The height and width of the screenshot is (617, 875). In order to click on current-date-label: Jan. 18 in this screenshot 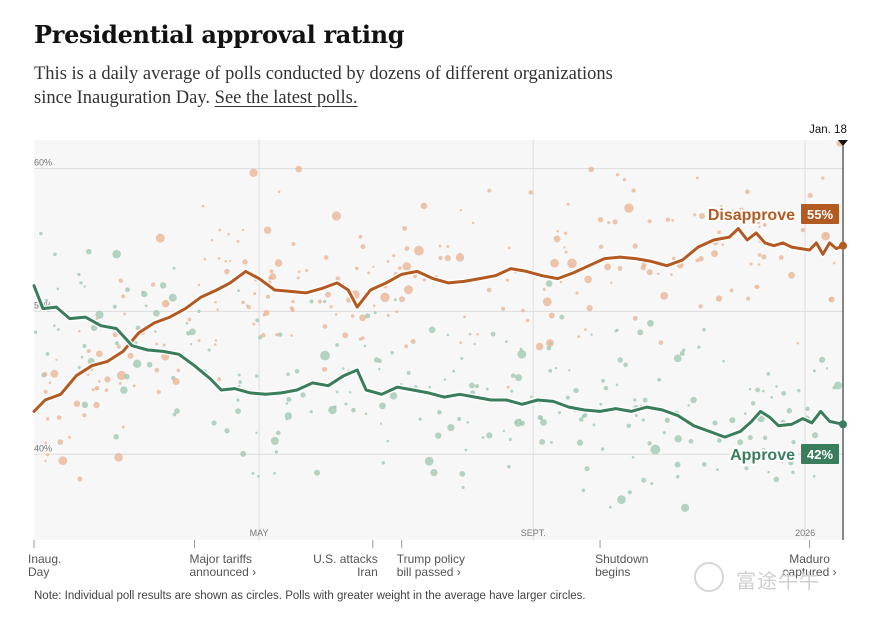, I will do `click(828, 130)`.